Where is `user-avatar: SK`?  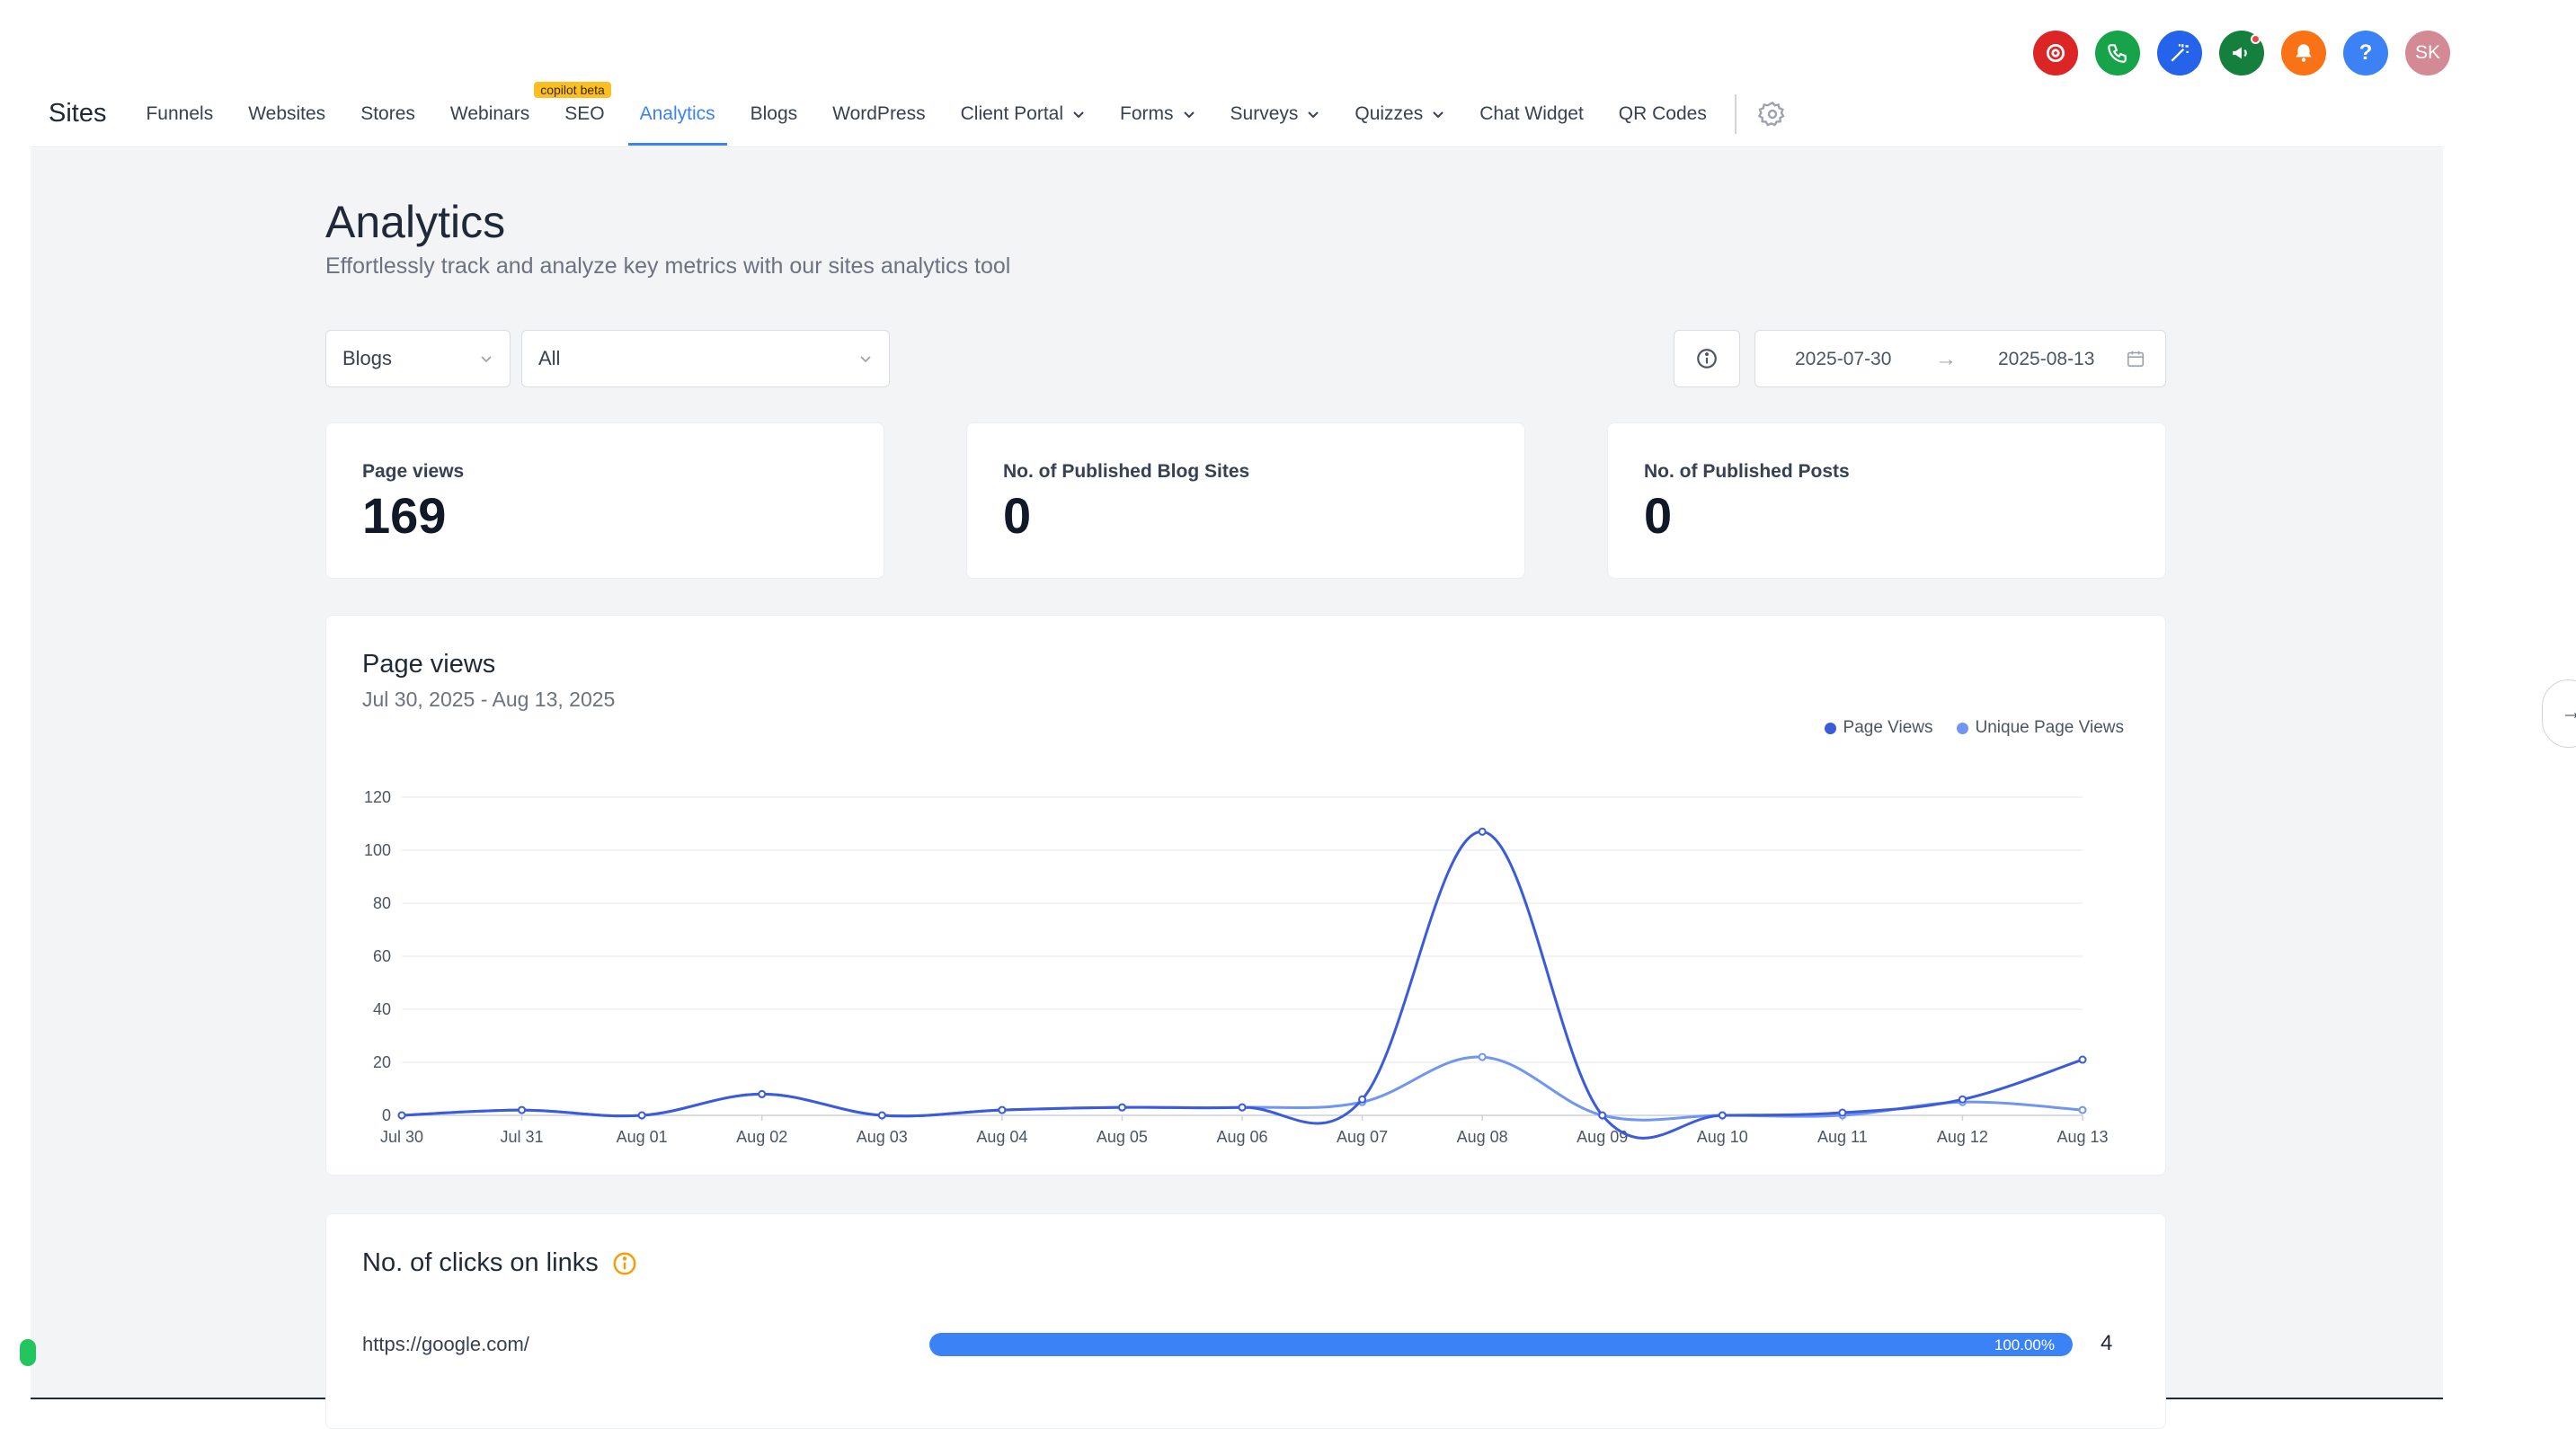 user-avatar: SK is located at coordinates (2427, 53).